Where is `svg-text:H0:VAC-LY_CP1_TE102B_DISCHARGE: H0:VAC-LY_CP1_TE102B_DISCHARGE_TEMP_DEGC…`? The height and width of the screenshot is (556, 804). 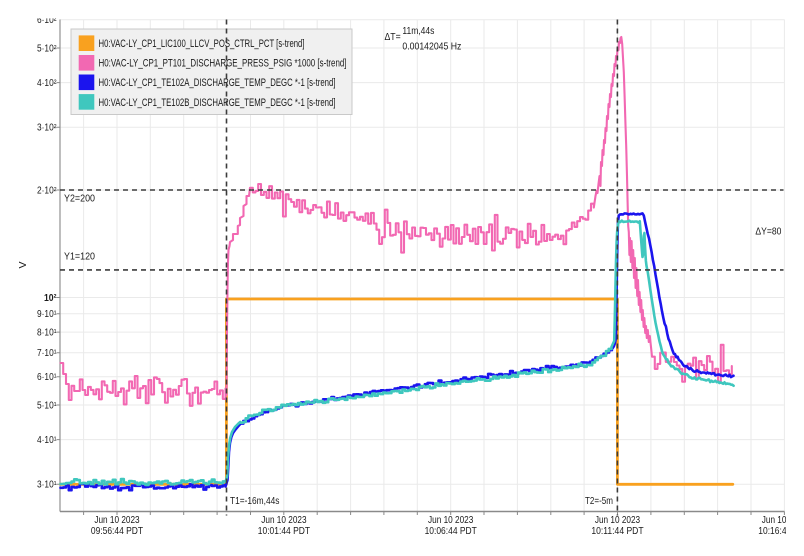
svg-text:H0:VAC-LY_CP1_TE102B_DISCHARGE: H0:VAC-LY_CP1_TE102B_DISCHARGE_TEMP_DEGC… is located at coordinates (217, 103).